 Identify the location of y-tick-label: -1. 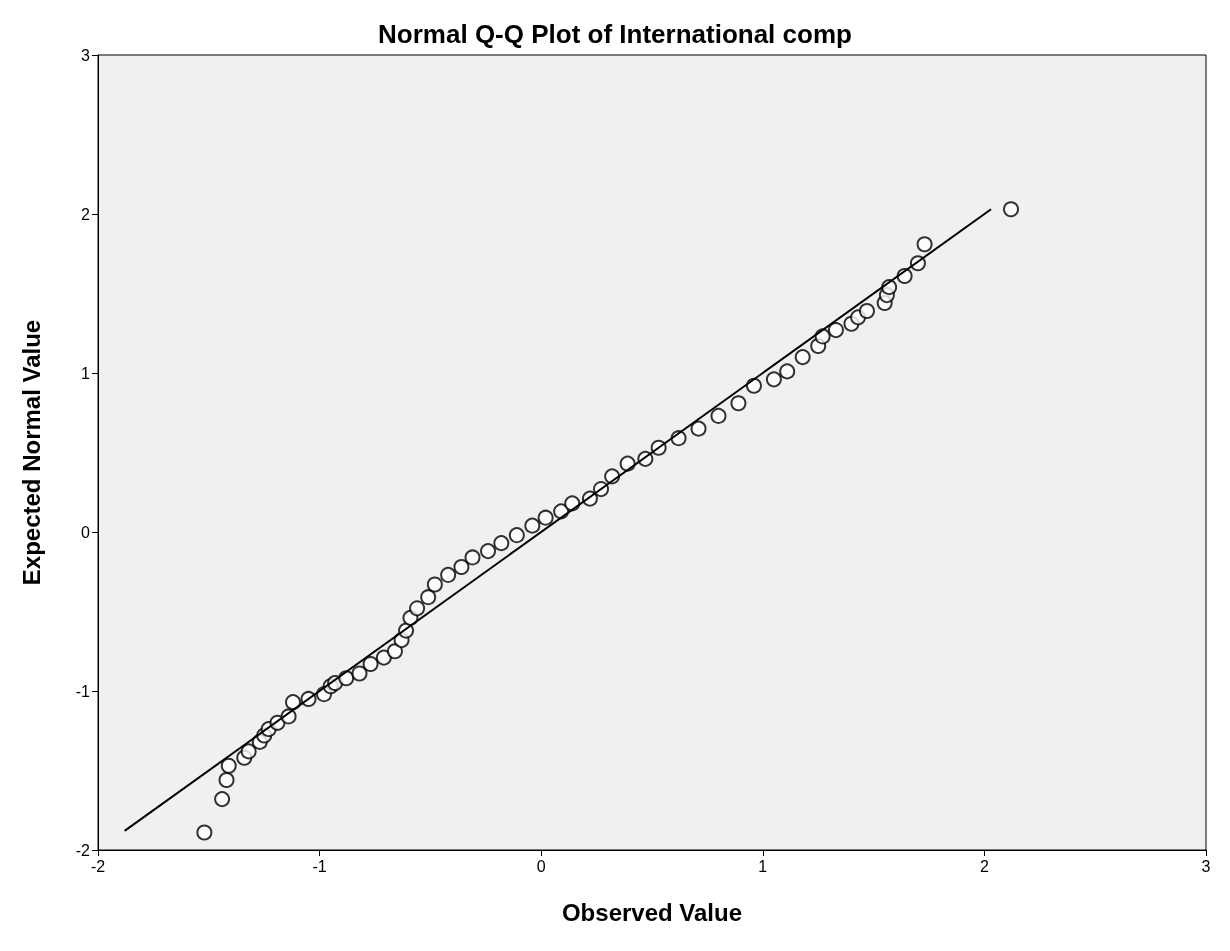
(83, 691).